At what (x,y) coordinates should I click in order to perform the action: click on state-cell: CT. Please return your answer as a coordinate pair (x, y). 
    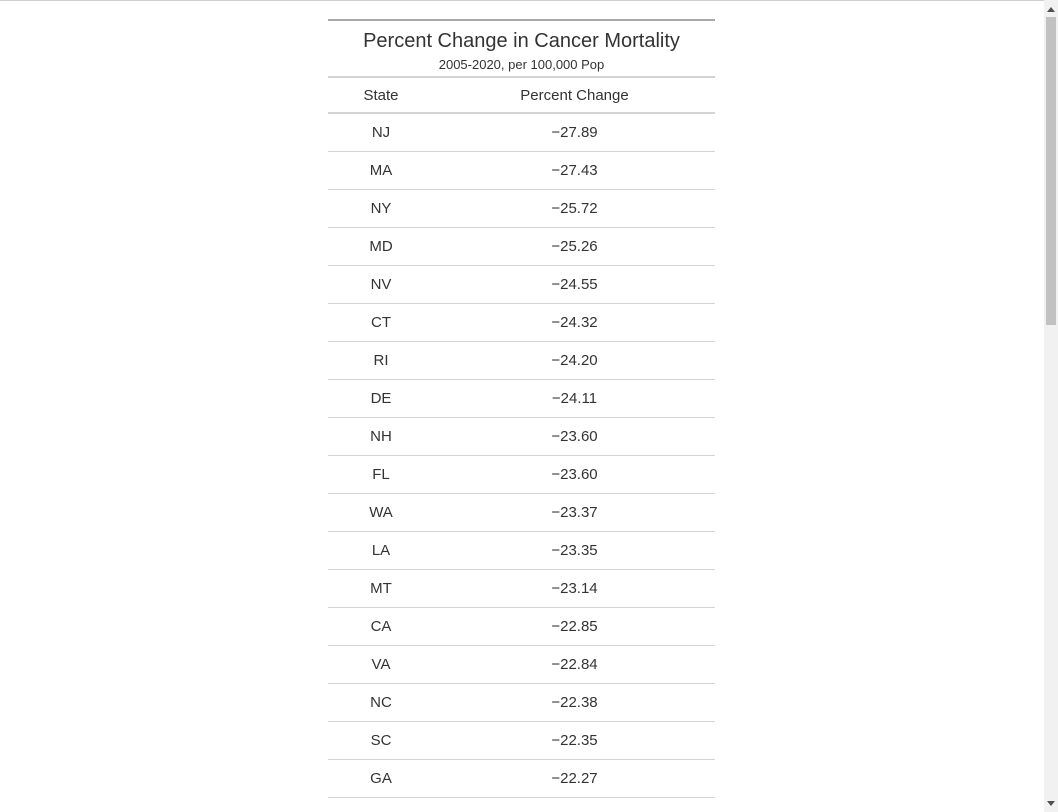
    Looking at the image, I should click on (381, 322).